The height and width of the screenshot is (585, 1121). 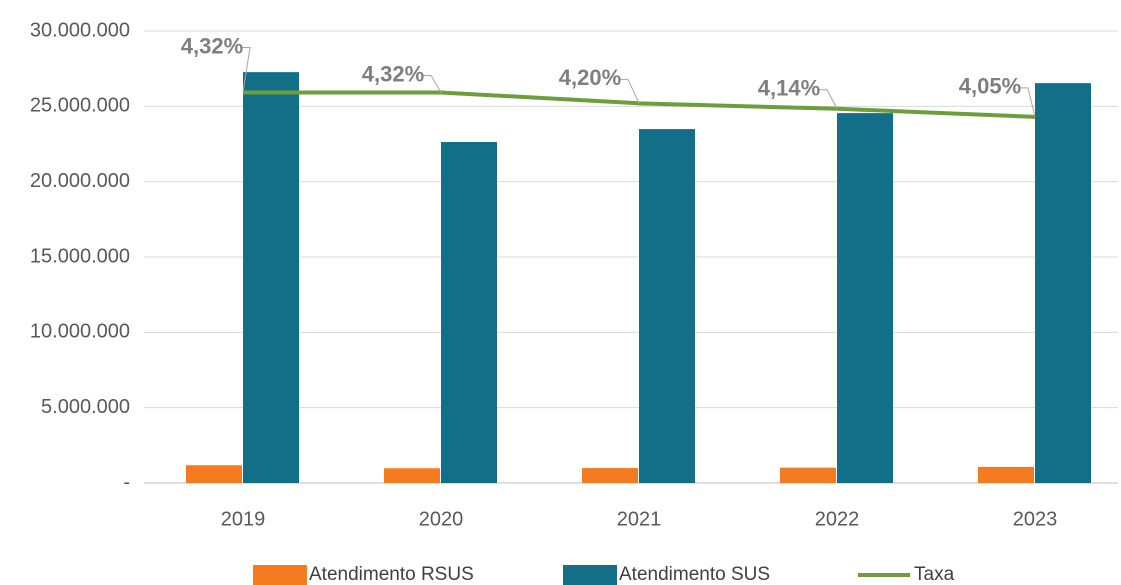 I want to click on y-tick-label: 30.000.000, so click(x=80, y=30).